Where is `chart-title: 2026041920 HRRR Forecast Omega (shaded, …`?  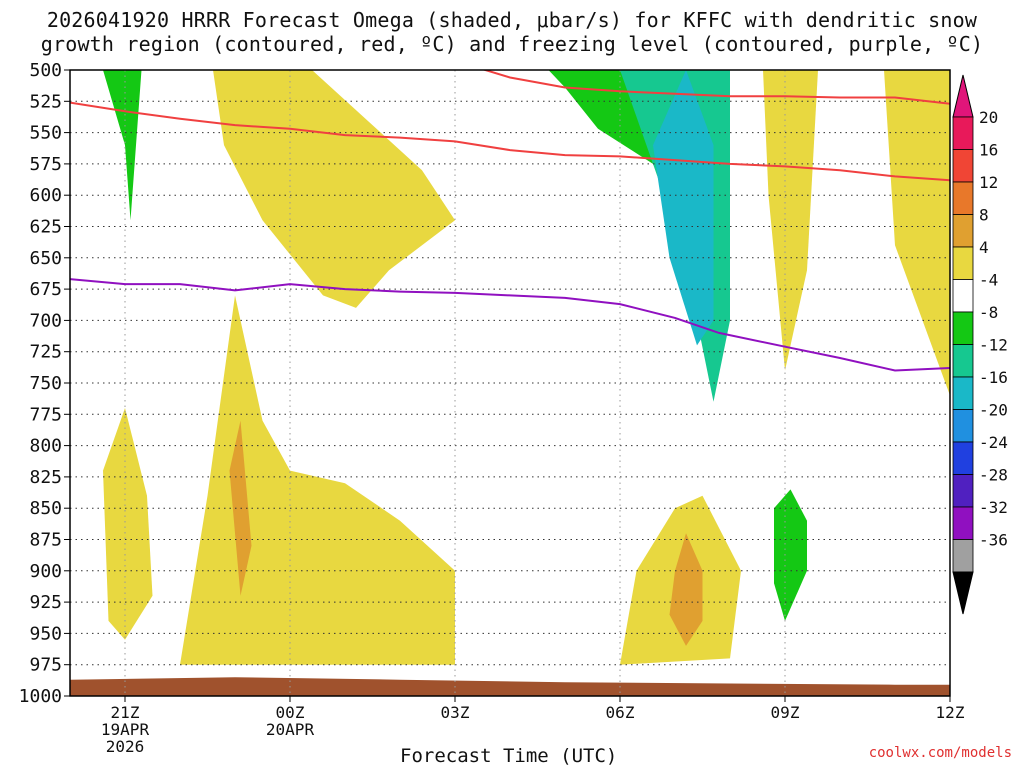
chart-title: 2026041920 HRRR Forecast Omega (shaded, … is located at coordinates (512, 32).